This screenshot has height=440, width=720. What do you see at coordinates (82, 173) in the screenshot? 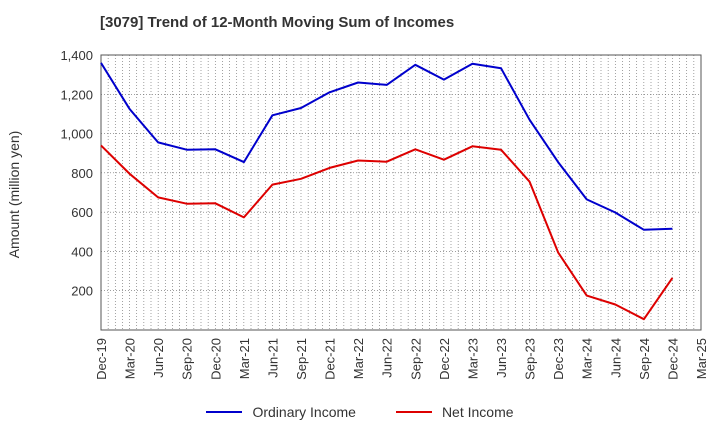
I see `y-tick-label: 800` at bounding box center [82, 173].